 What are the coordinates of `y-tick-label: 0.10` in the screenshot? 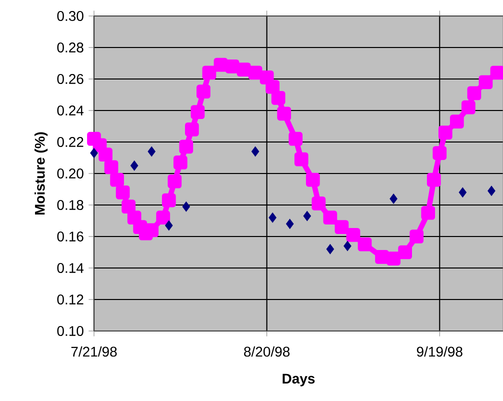 It's located at (70, 331).